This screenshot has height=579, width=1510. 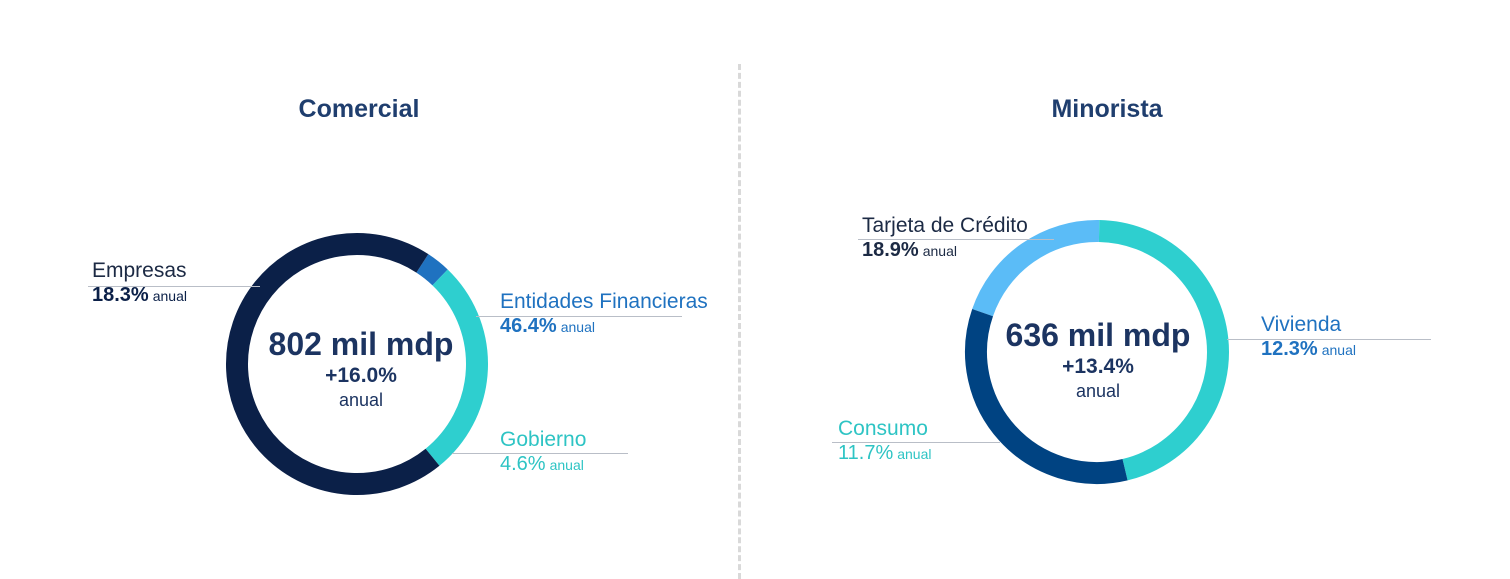 What do you see at coordinates (361, 344) in the screenshot?
I see `total-label: 802 mil mdp` at bounding box center [361, 344].